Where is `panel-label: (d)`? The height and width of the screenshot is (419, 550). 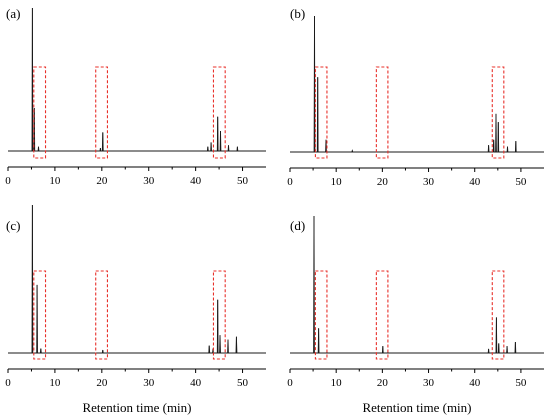
panel-label: (d) is located at coordinates (297, 225).